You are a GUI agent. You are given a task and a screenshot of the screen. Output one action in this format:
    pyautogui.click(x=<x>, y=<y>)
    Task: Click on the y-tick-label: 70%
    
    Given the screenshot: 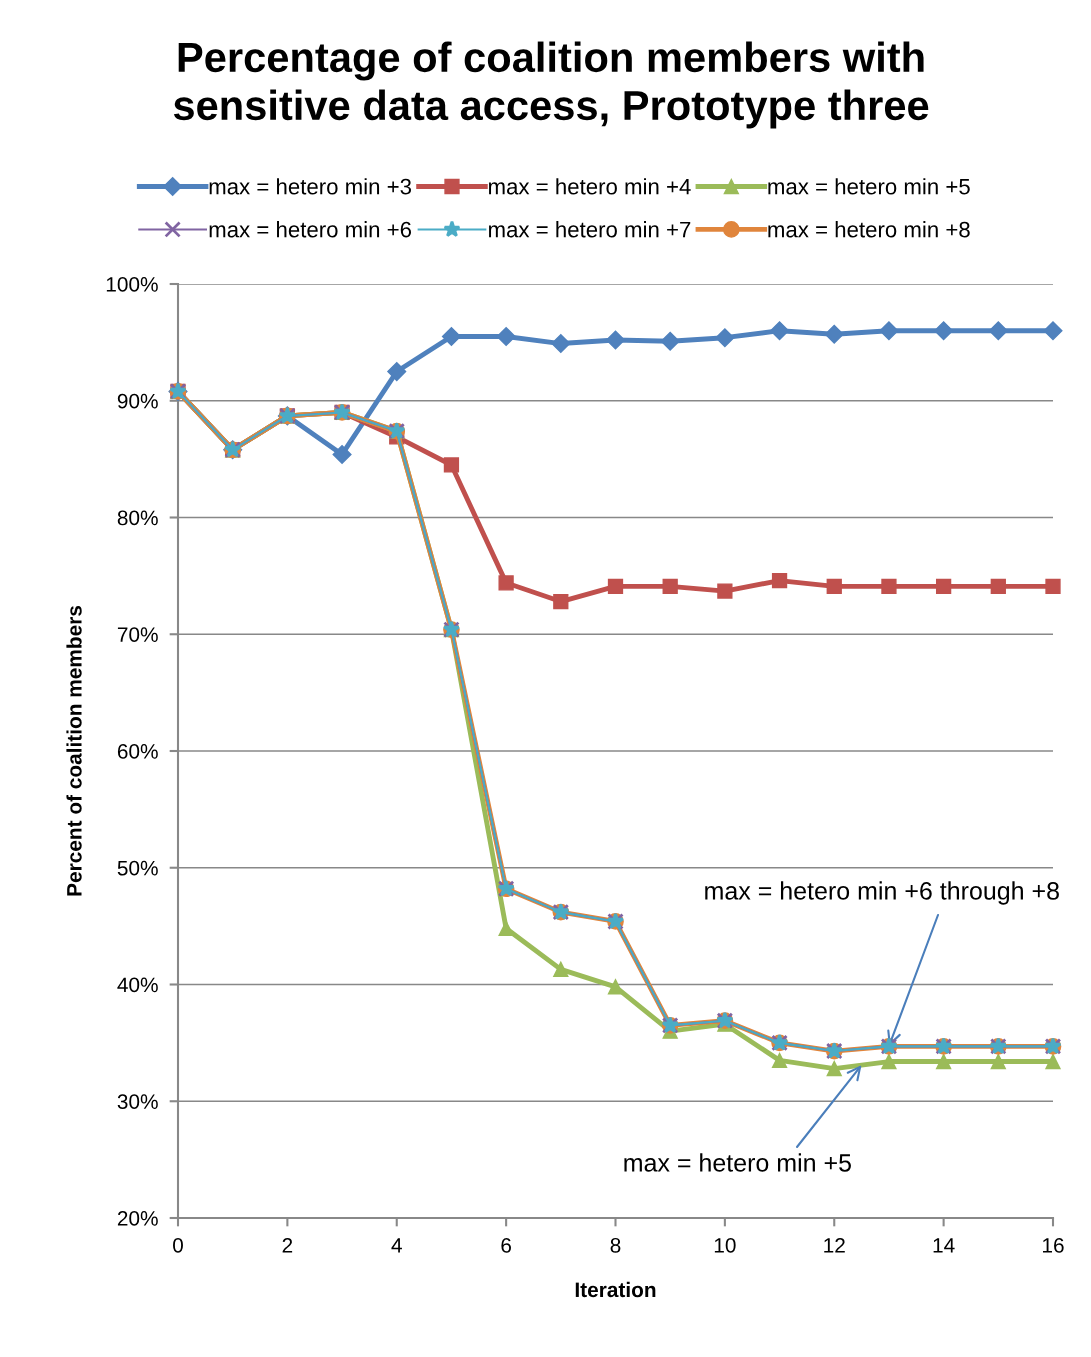 What is the action you would take?
    pyautogui.click(x=137, y=634)
    